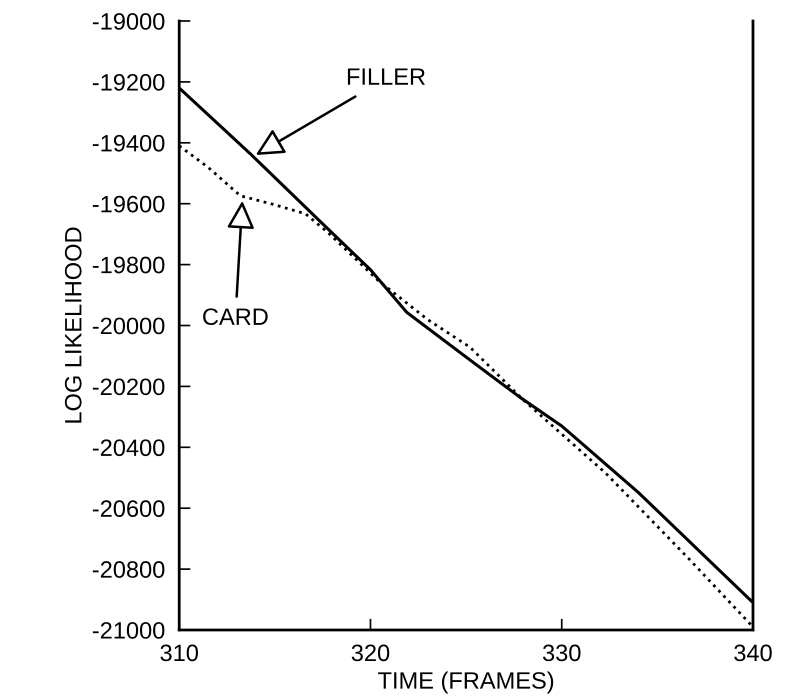 The image size is (786, 700). Describe the element at coordinates (73, 325) in the screenshot. I see `y-axis-title: LOG LIKELIHOOD` at that location.